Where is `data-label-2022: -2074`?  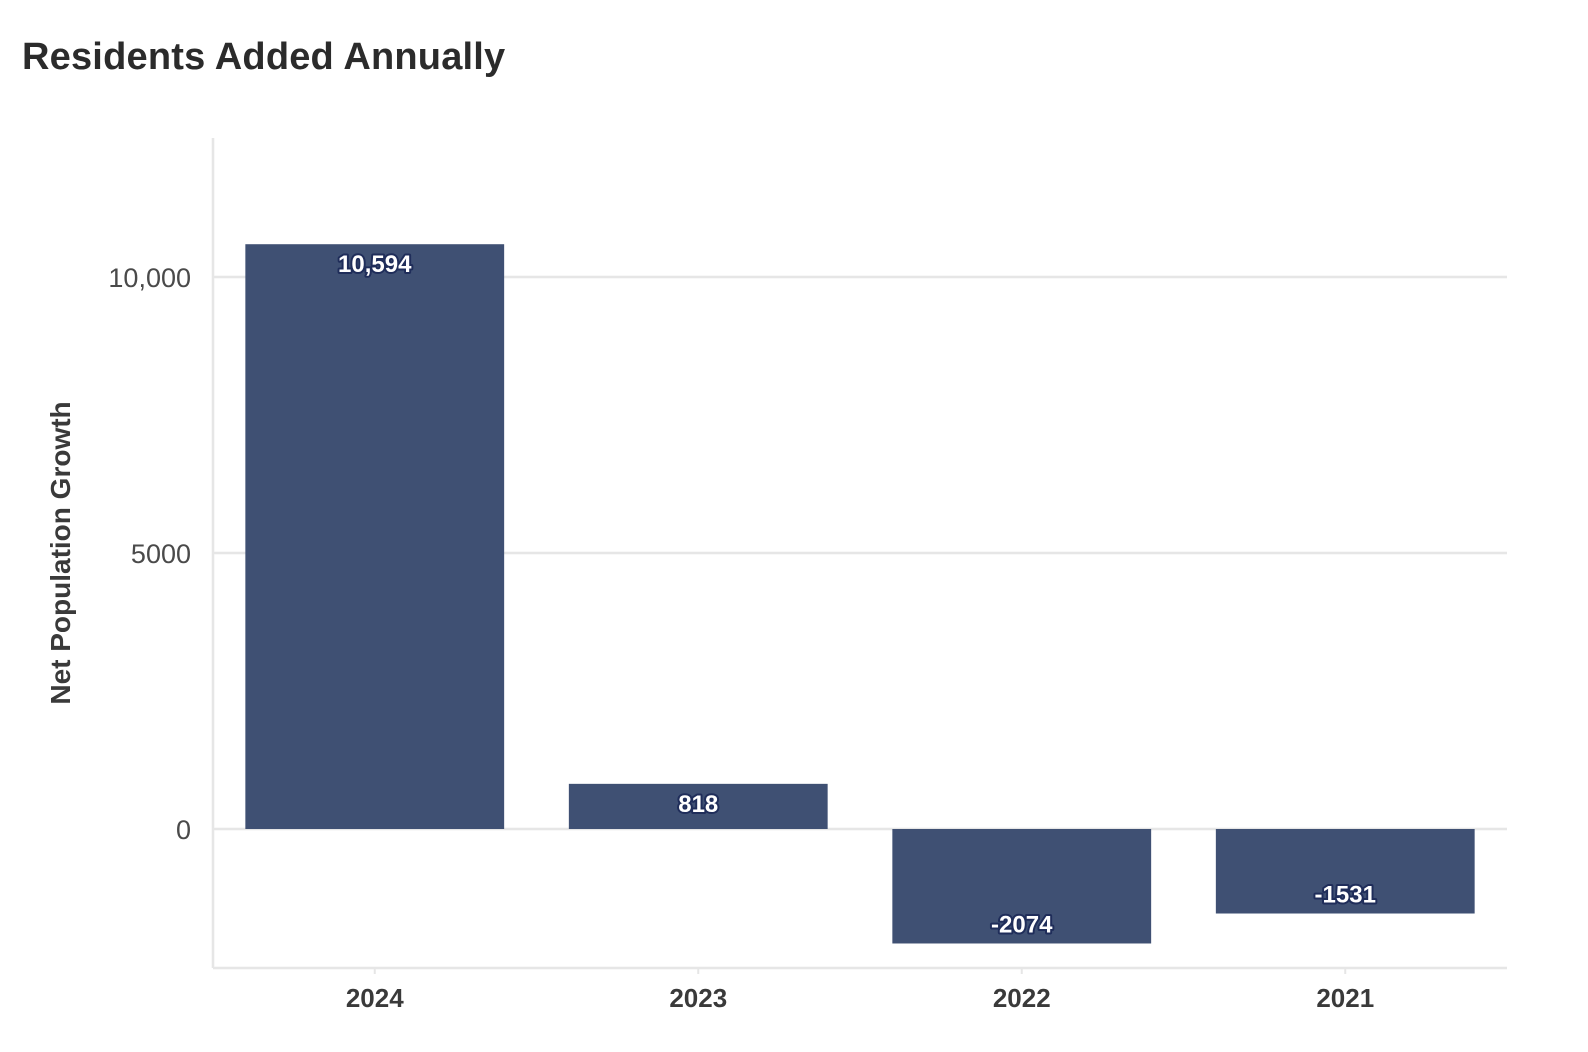
data-label-2022: -2074 is located at coordinates (1022, 924).